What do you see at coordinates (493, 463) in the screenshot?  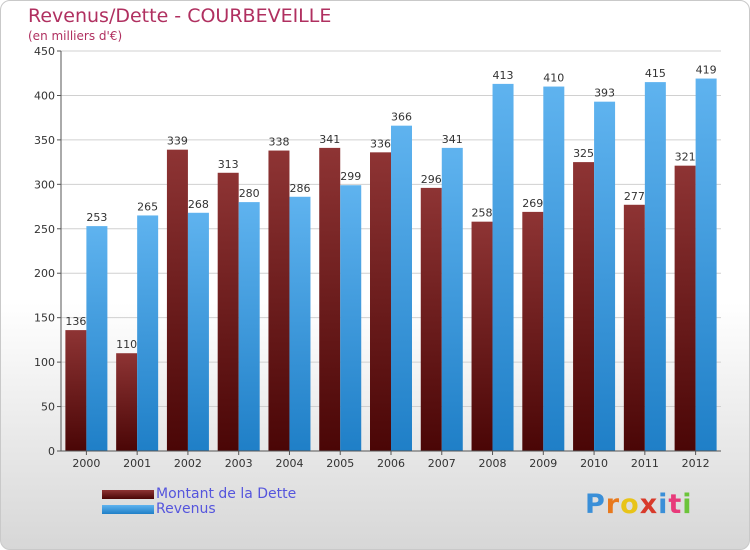 I see `x-tick-label-2008: 2008` at bounding box center [493, 463].